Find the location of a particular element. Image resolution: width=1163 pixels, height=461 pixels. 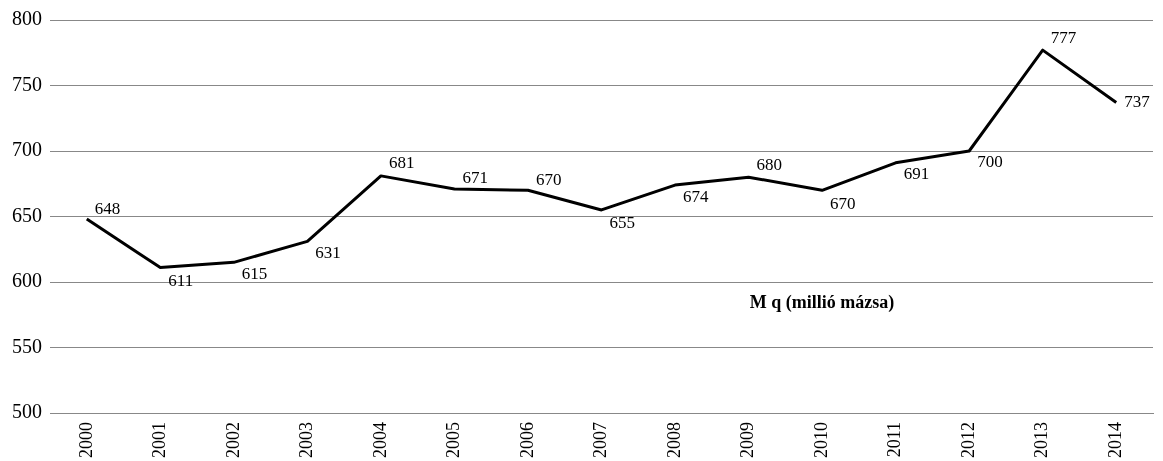

x-tick-label: 2010 is located at coordinates (820, 440).